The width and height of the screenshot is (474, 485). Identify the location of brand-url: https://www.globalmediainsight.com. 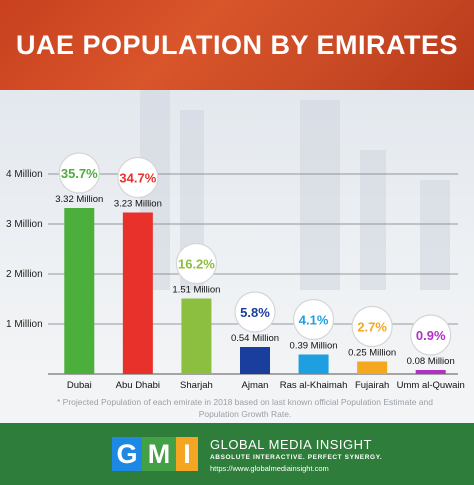
(269, 468).